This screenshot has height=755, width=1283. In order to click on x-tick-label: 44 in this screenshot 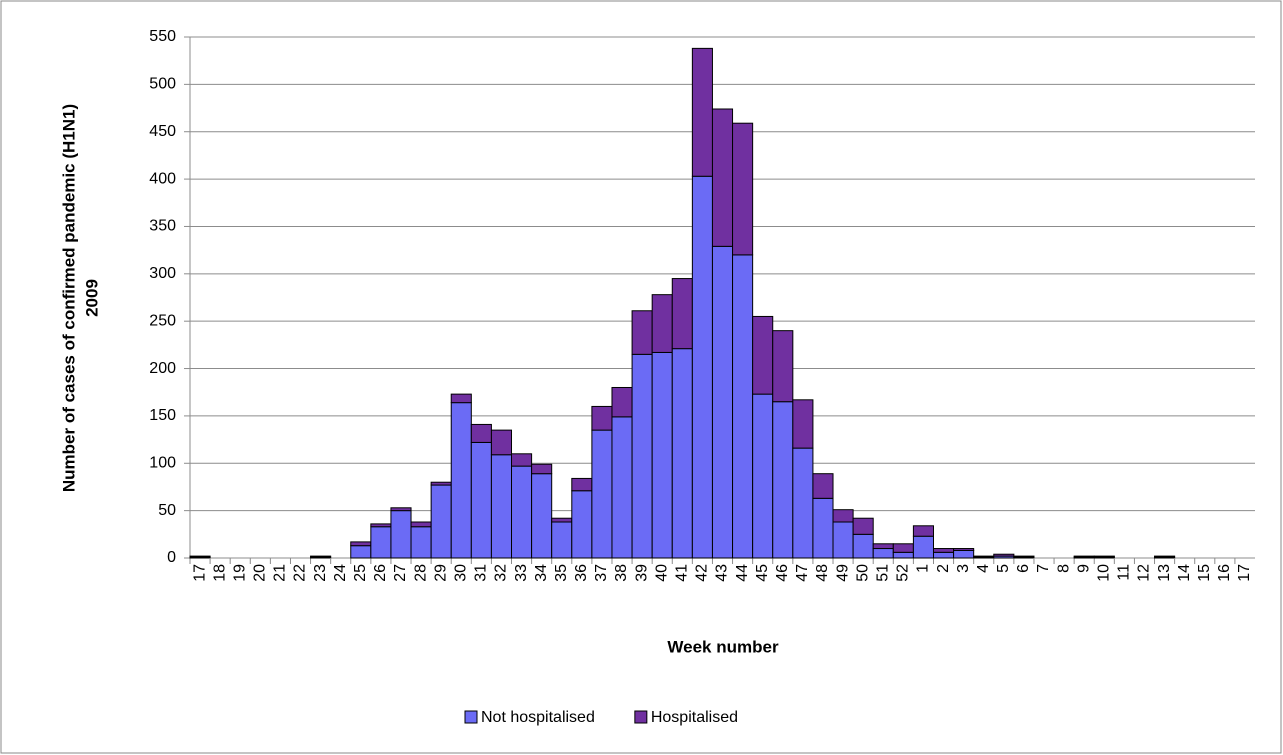, I will do `click(742, 573)`.